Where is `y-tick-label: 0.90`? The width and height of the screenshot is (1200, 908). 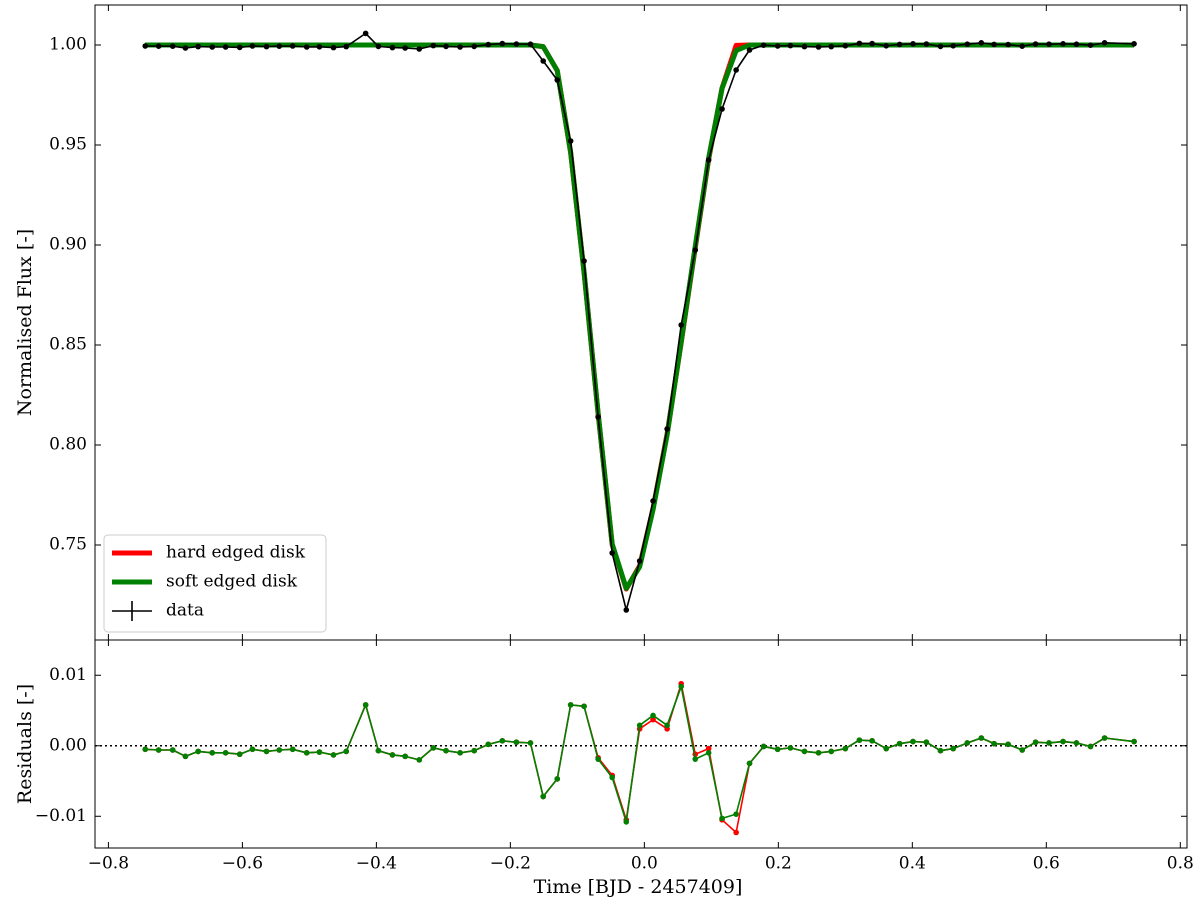
y-tick-label: 0.90 is located at coordinates (68, 245).